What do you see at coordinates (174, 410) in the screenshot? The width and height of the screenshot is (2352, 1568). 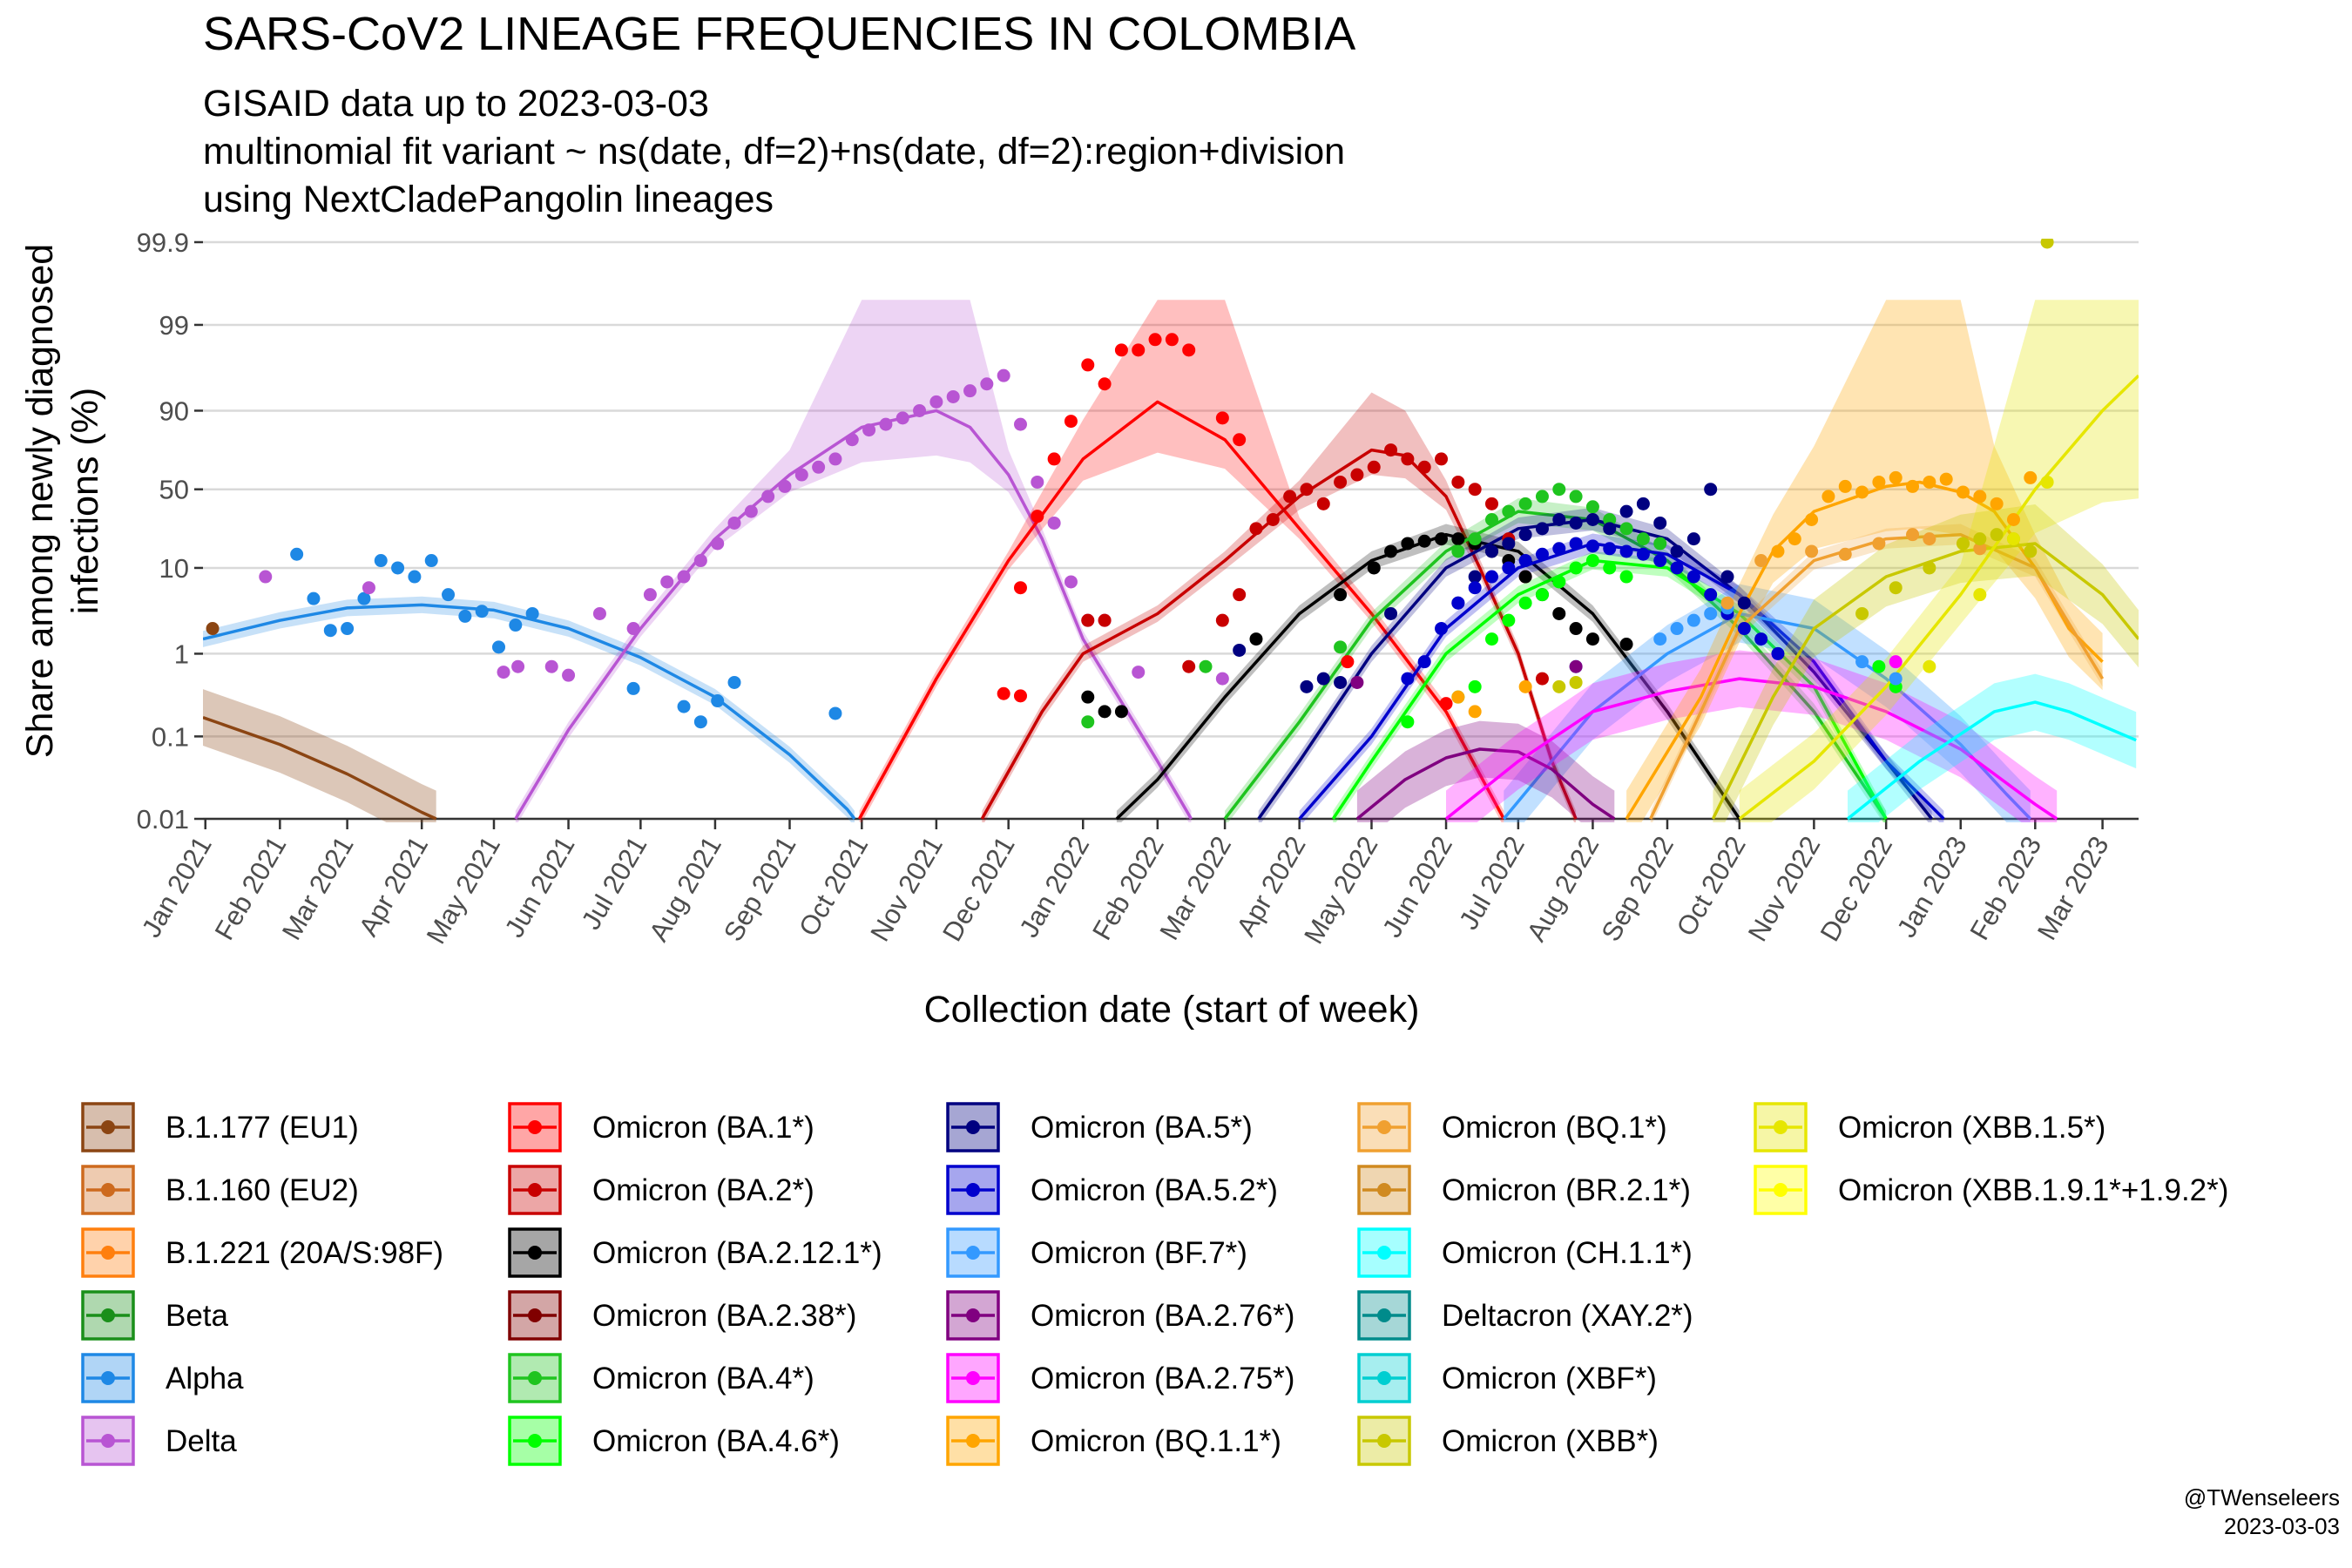 I see `y-tick-label-5: 90` at bounding box center [174, 410].